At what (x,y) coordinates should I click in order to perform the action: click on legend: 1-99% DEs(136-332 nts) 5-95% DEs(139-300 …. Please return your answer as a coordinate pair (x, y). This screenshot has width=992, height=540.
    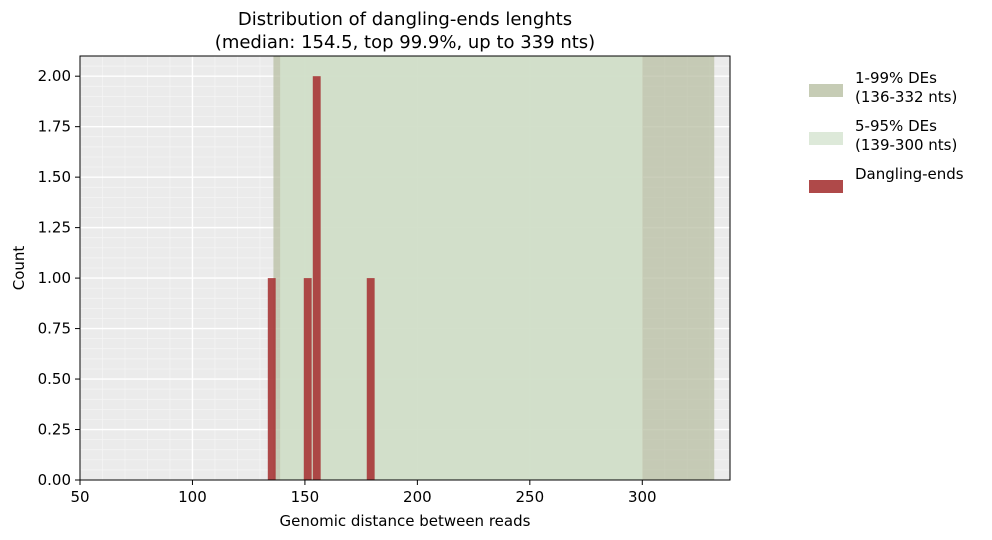
    Looking at the image, I should click on (886, 131).